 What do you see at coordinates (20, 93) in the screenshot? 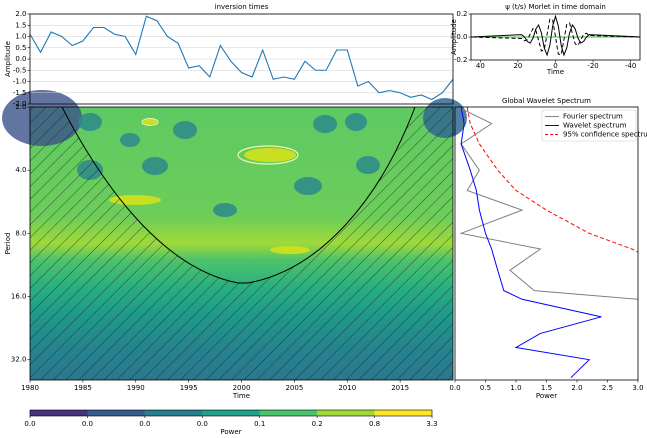
I see `y-tick-label: -1.5` at bounding box center [20, 93].